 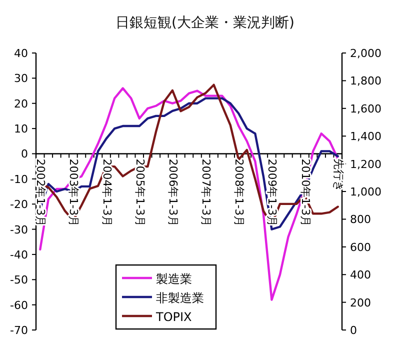 What do you see at coordinates (24, 154) in the screenshot?
I see `y-tick-label: 0` at bounding box center [24, 154].